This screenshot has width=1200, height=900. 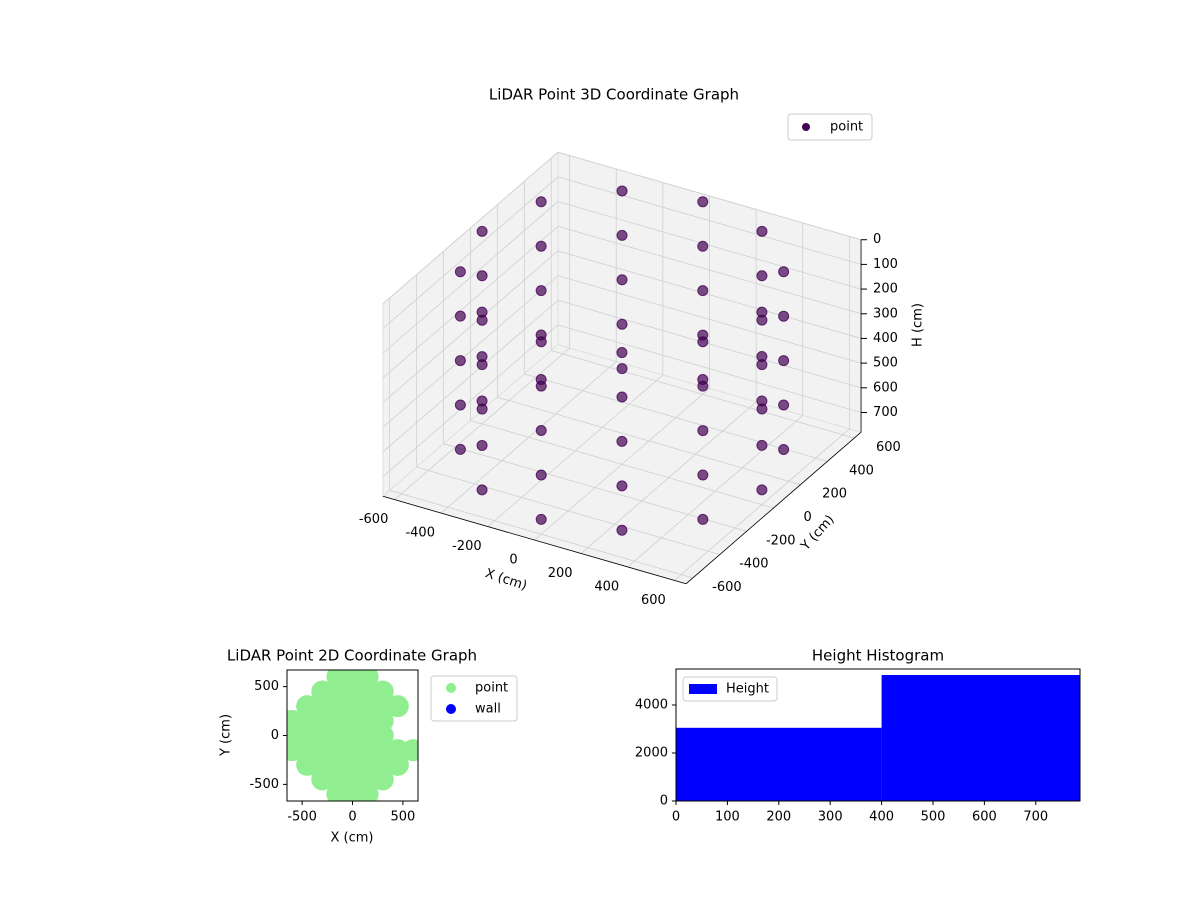 I want to click on z-tick-label: 400, so click(x=885, y=338).